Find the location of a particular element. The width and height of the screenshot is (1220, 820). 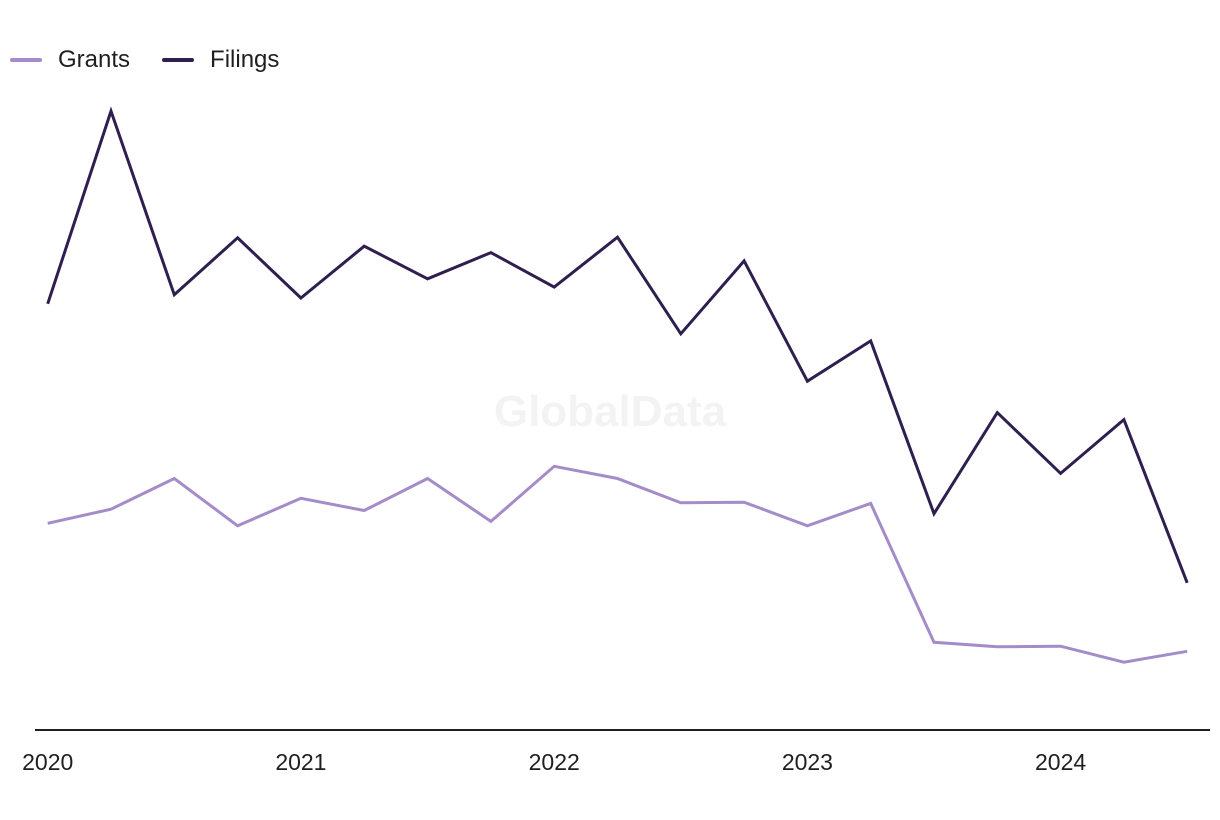

x-tick-label: 2024 is located at coordinates (1060, 762).